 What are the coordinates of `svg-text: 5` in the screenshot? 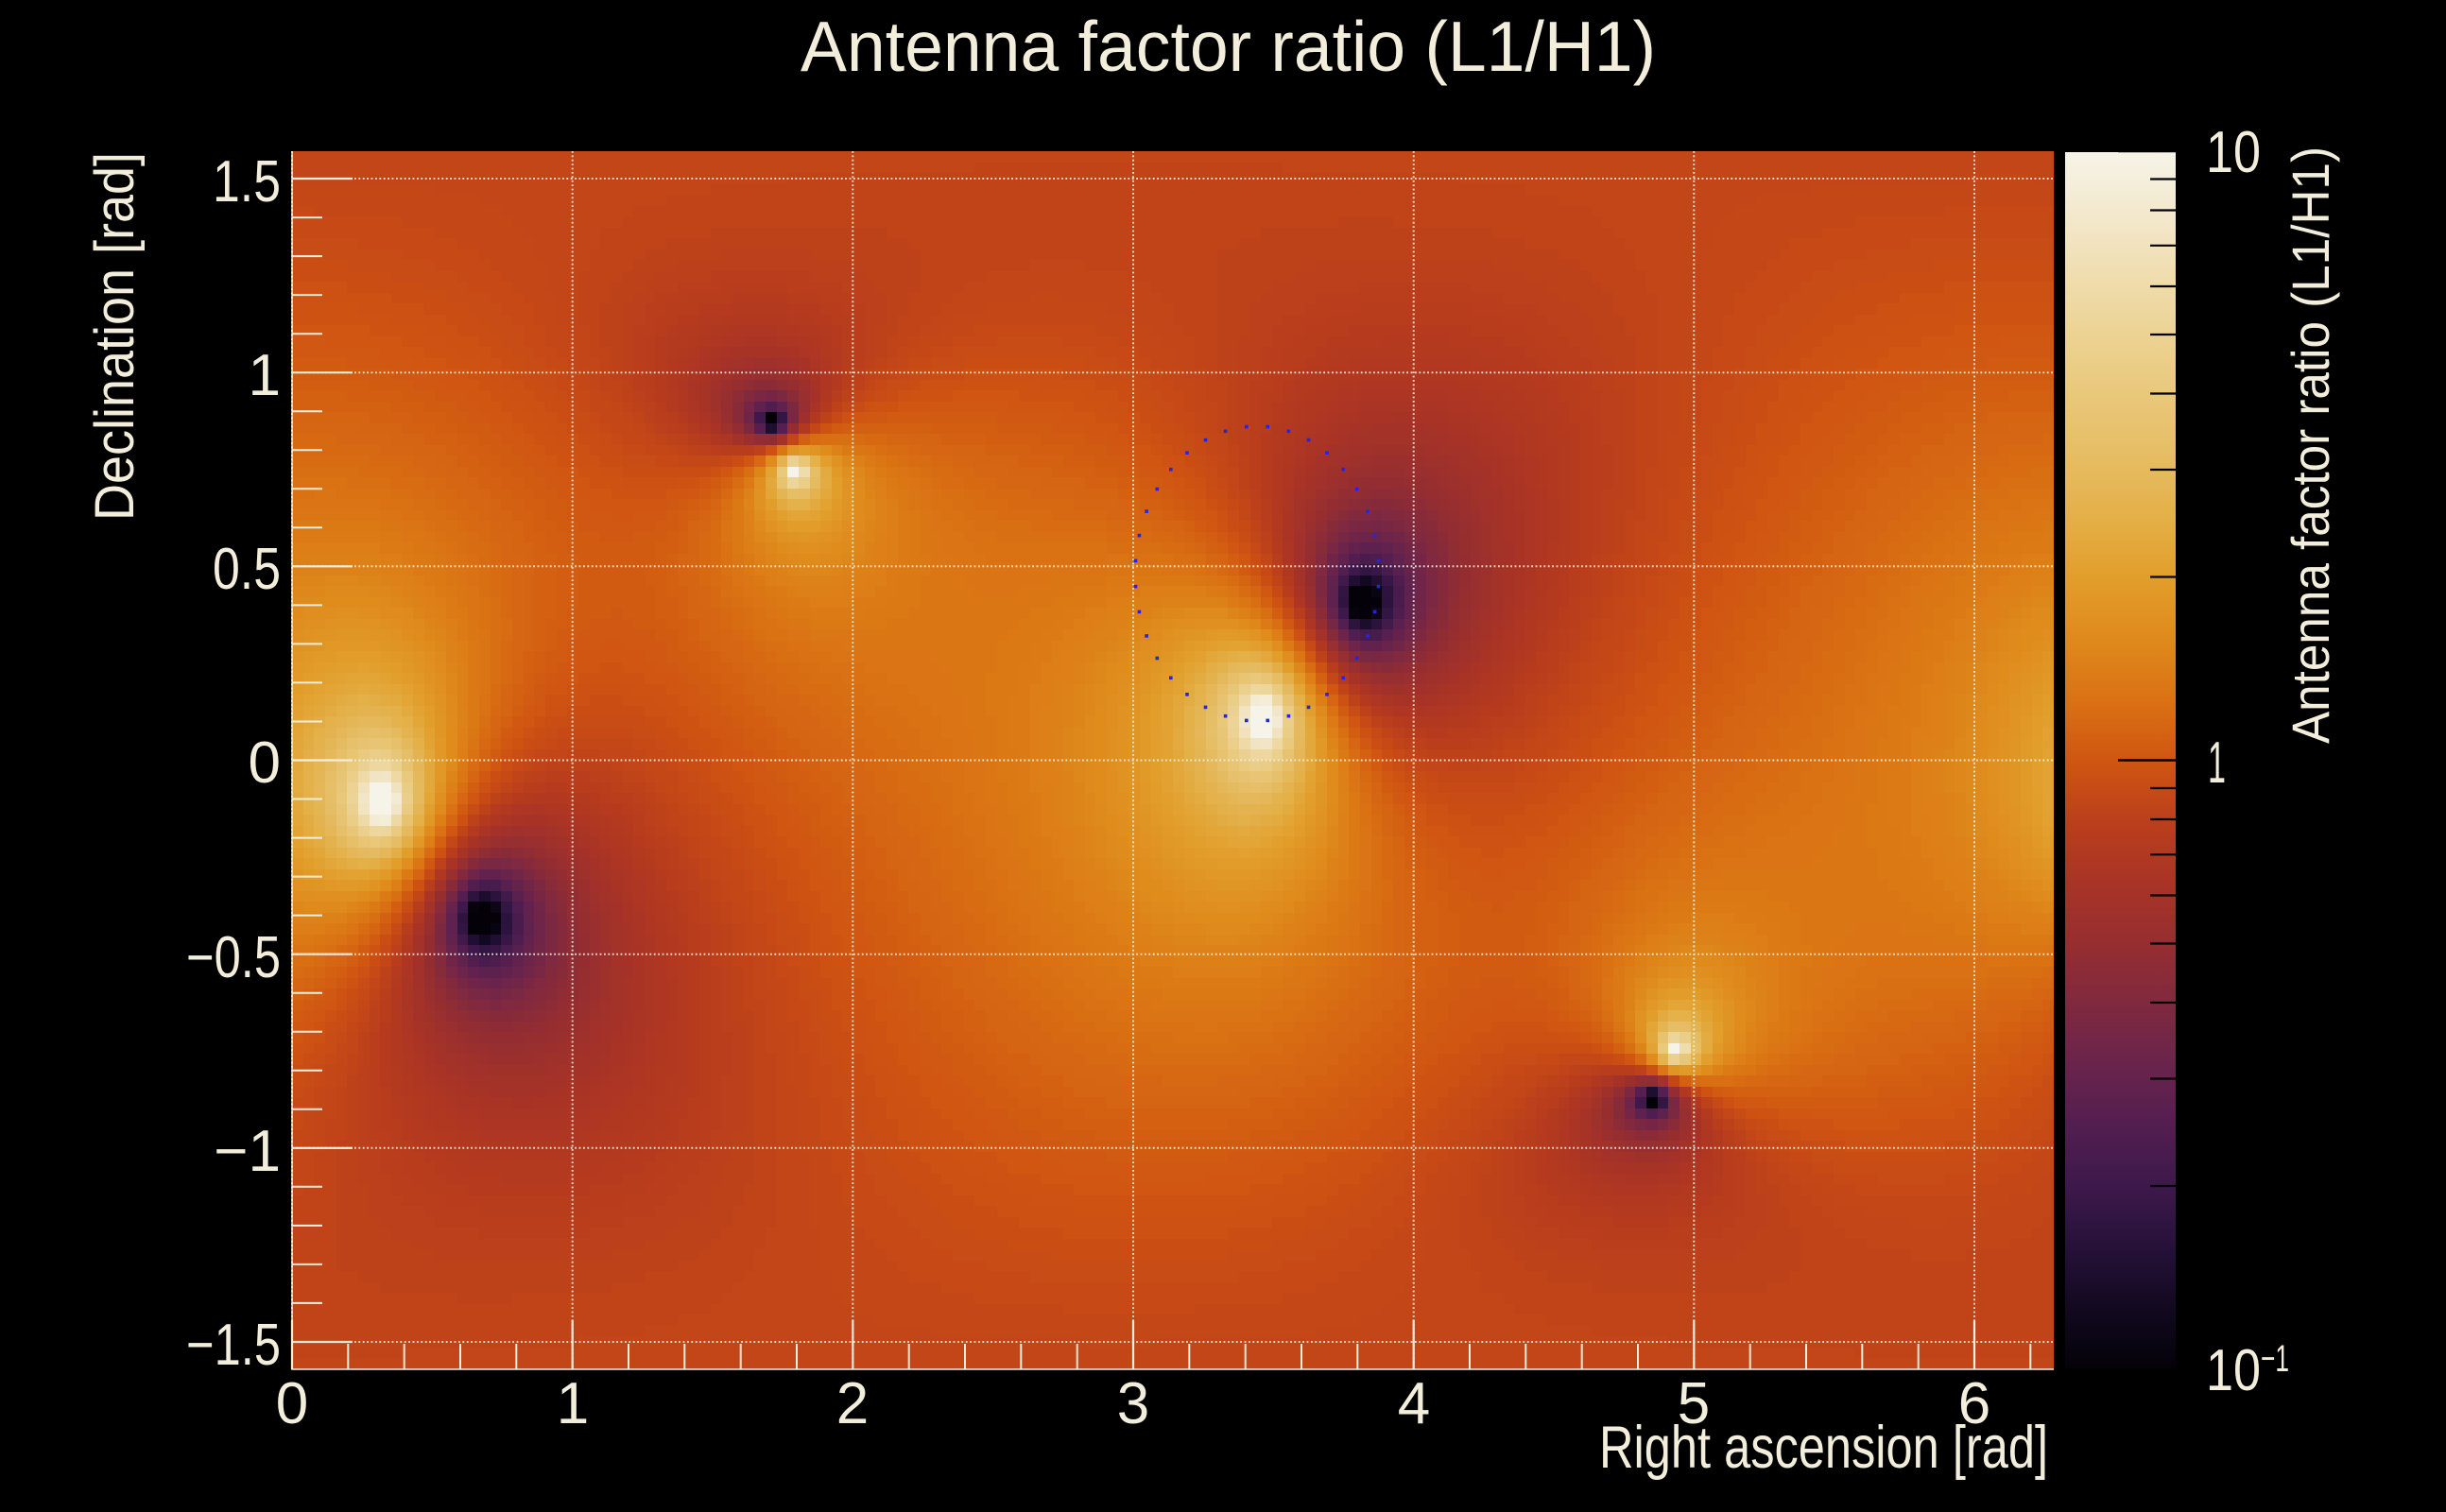 It's located at (1694, 1403).